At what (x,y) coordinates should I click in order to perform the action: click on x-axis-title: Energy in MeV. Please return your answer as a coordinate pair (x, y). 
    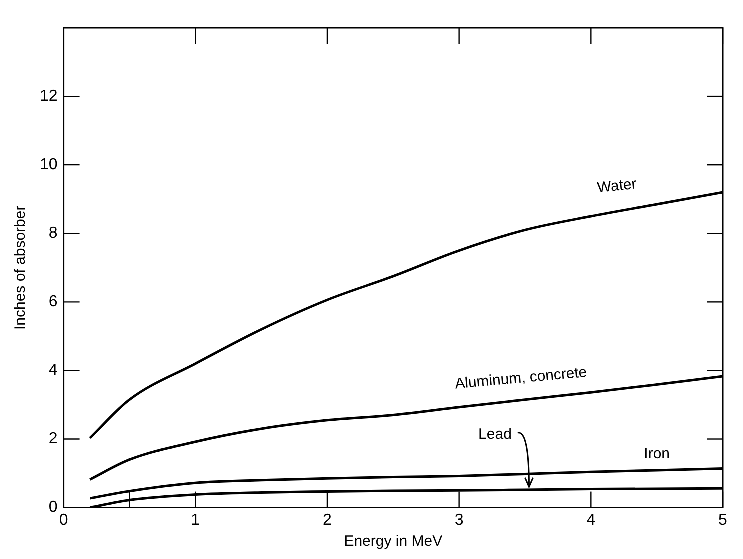
    Looking at the image, I should click on (393, 541).